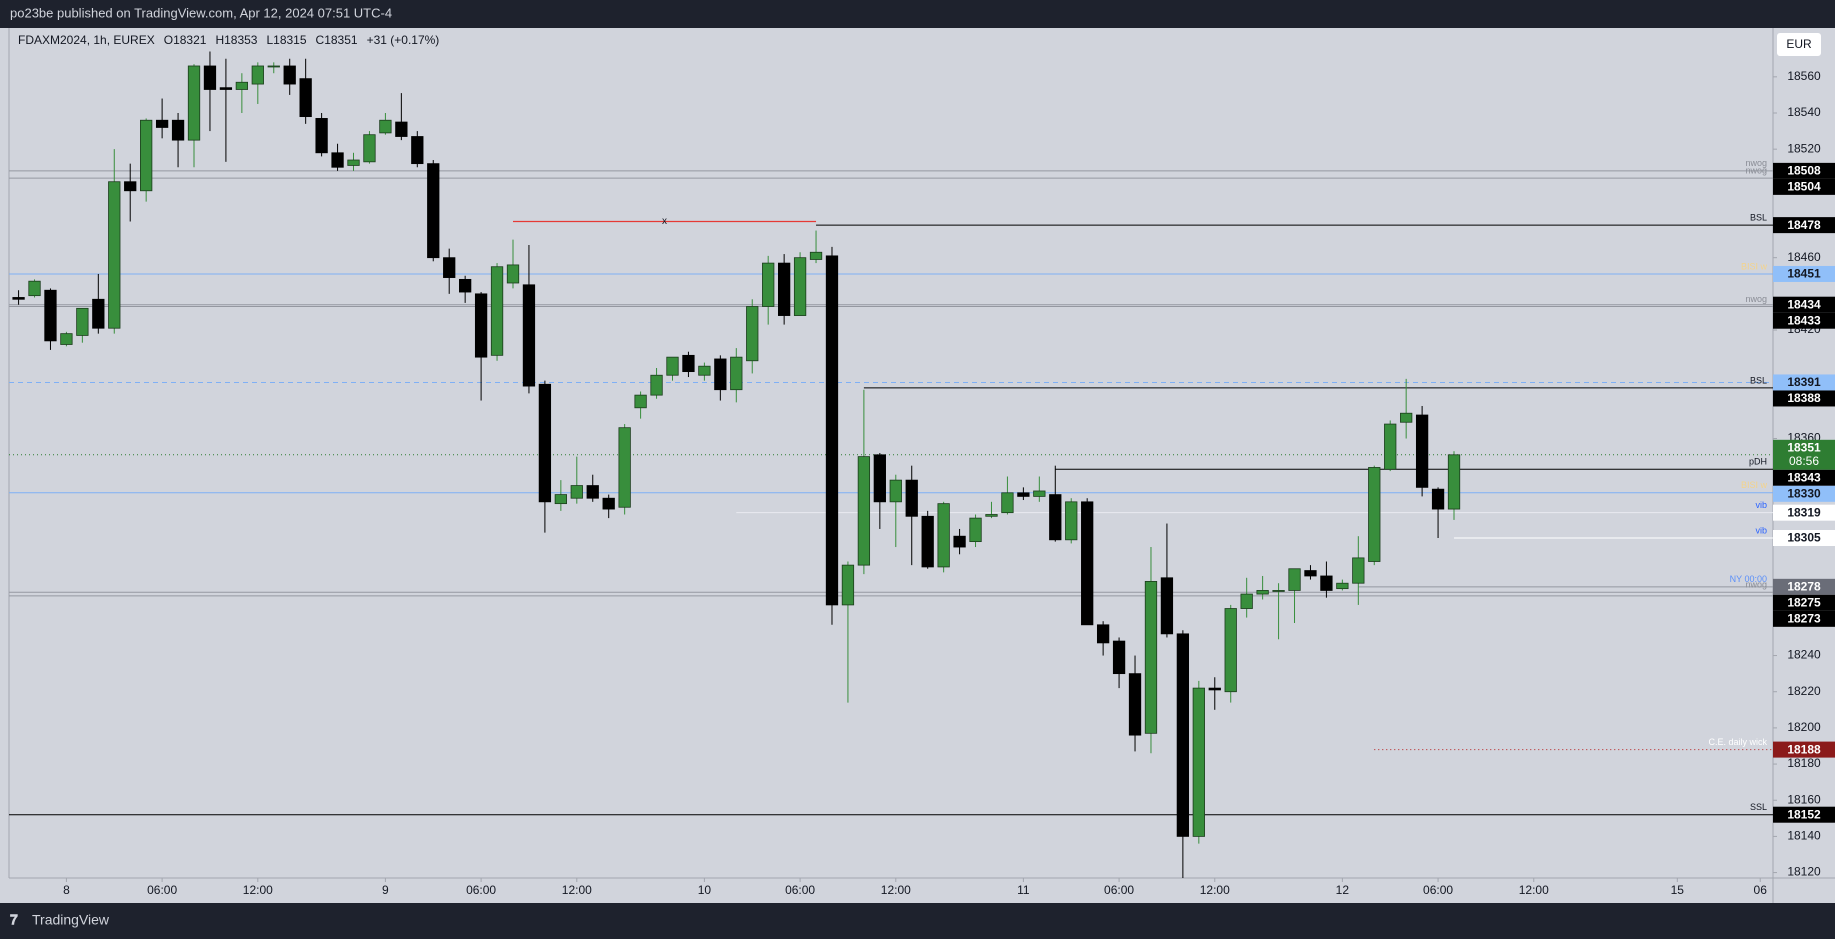  Describe the element at coordinates (1804, 619) in the screenshot. I see `price-tag-label: 18273` at that location.